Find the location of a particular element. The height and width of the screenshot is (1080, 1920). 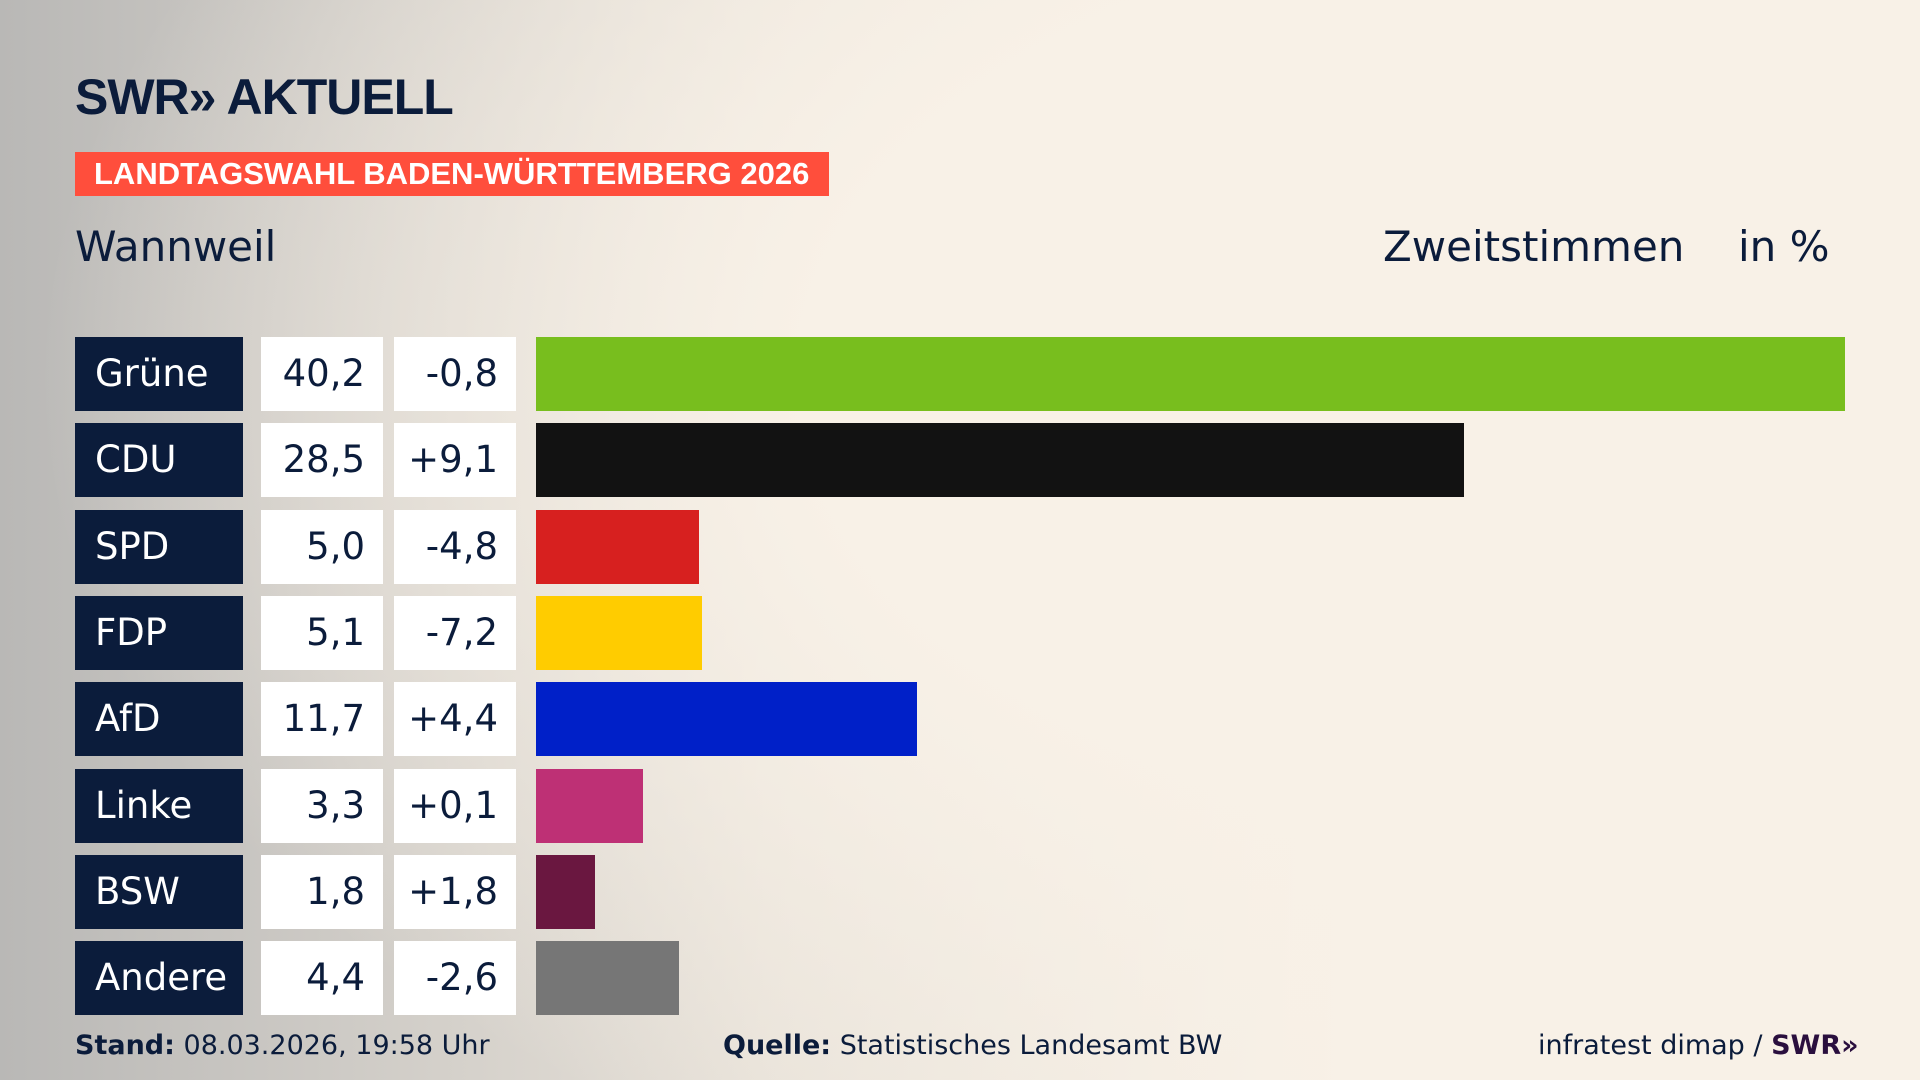

bar-linke is located at coordinates (590, 805).